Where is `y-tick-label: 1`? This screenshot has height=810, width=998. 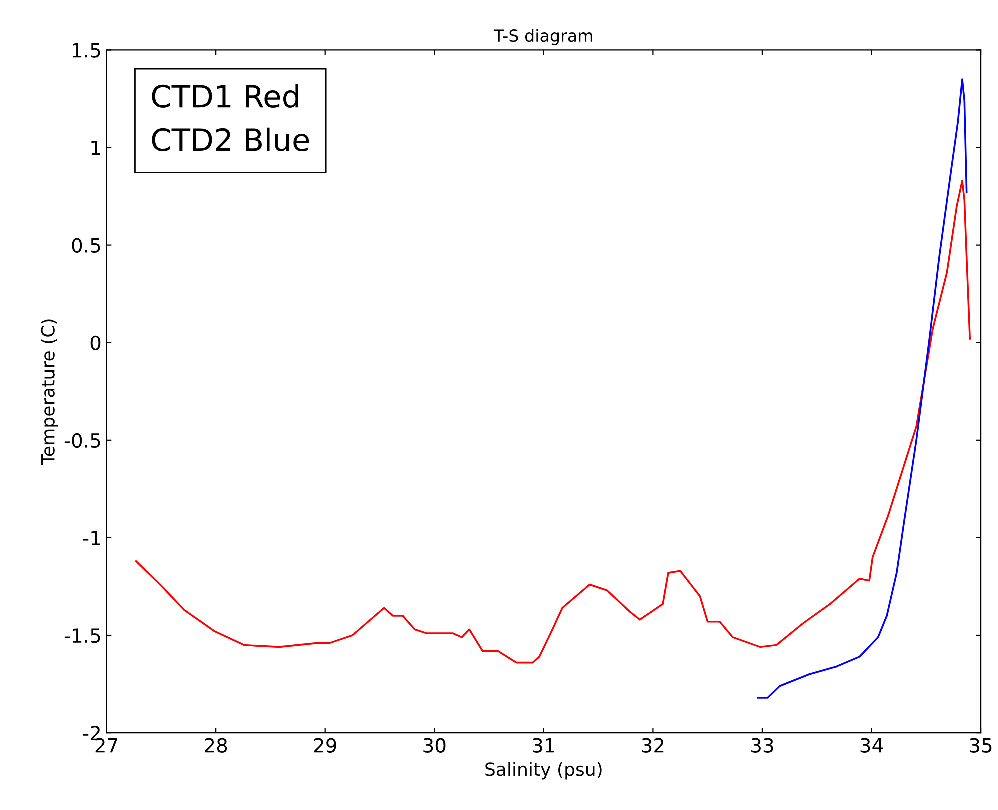 y-tick-label: 1 is located at coordinates (96, 148).